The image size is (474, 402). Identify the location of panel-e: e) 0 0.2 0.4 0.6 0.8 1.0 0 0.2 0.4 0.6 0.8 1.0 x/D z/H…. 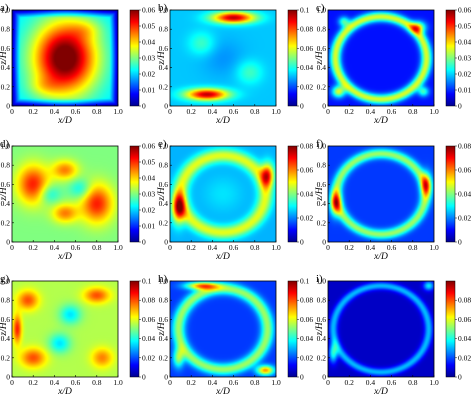
(235, 200).